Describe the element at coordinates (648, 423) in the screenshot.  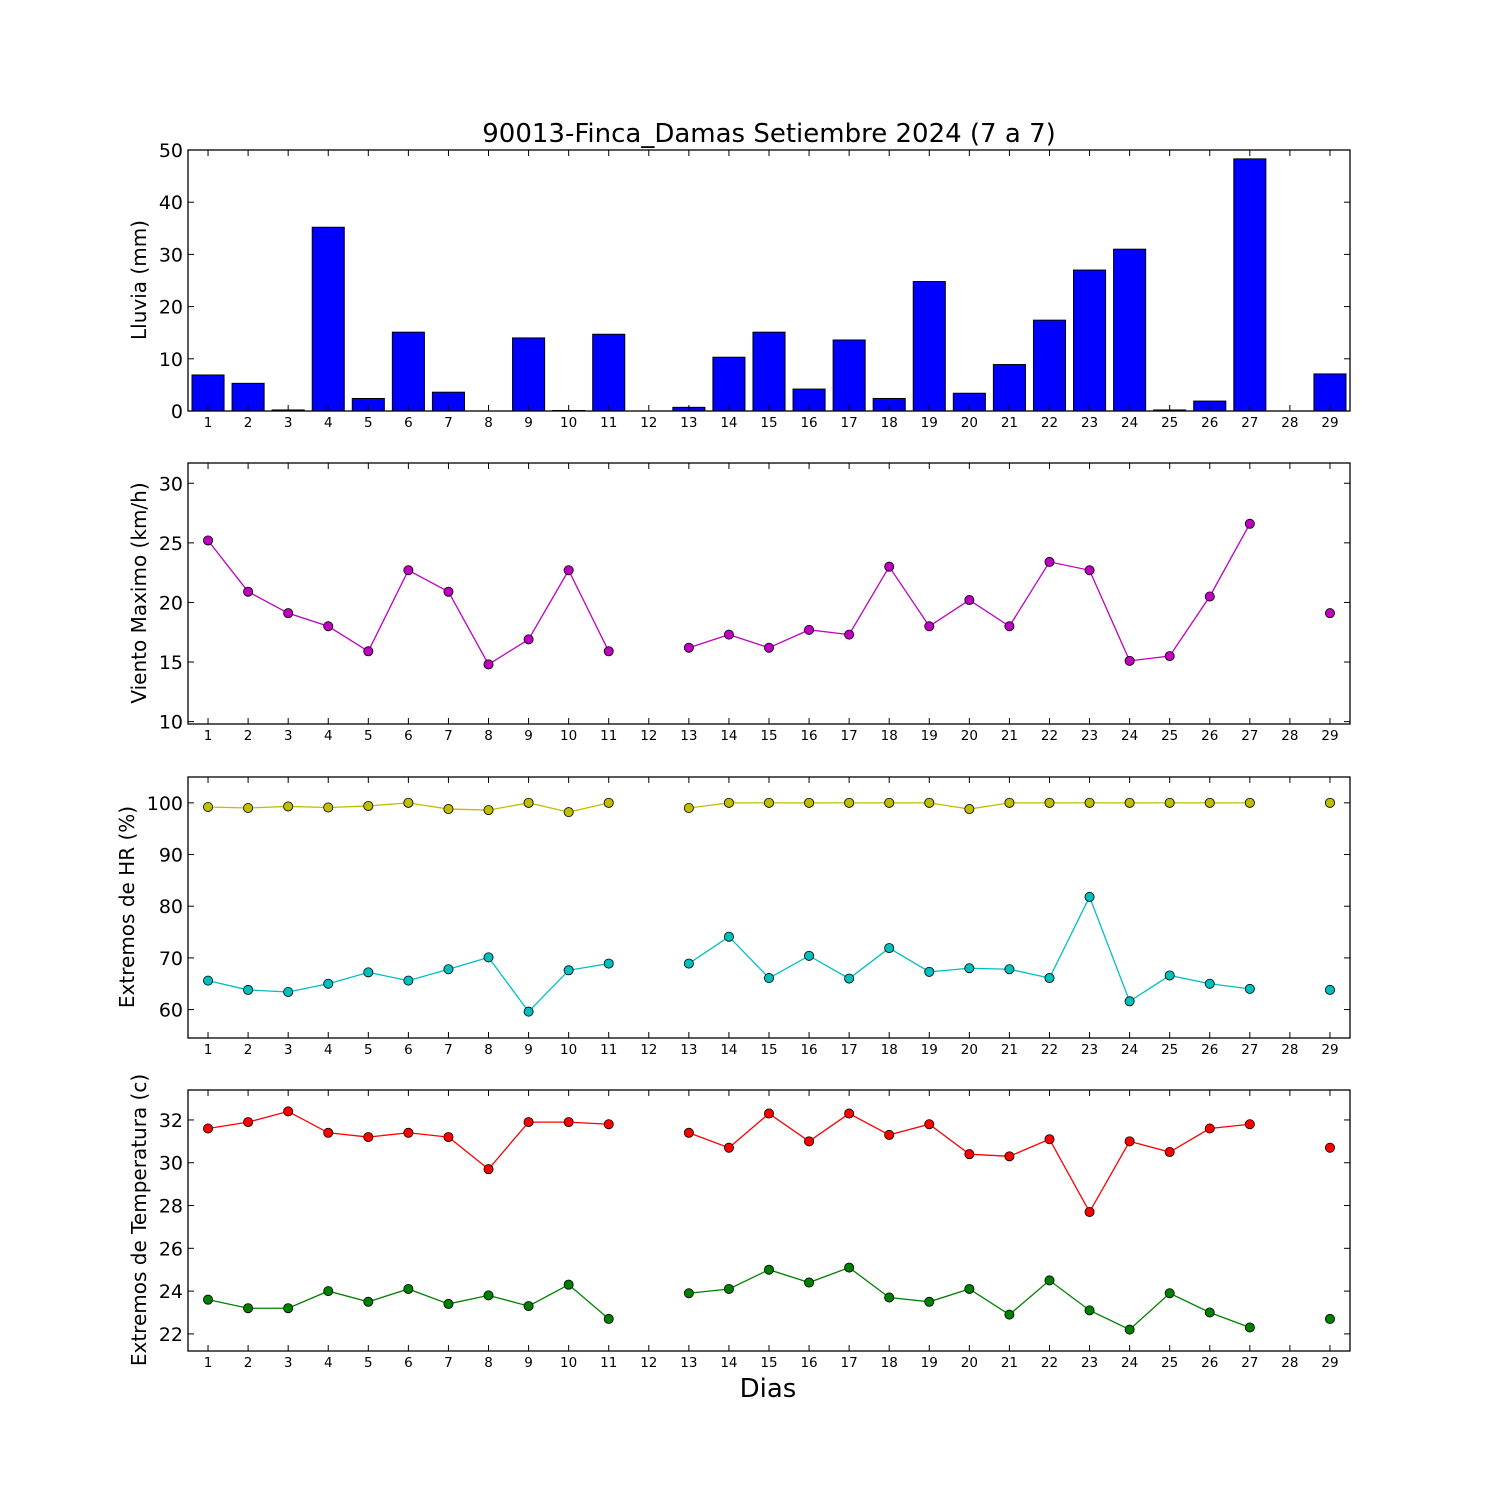
I see `rainfall-xtick-label-12: 12` at that location.